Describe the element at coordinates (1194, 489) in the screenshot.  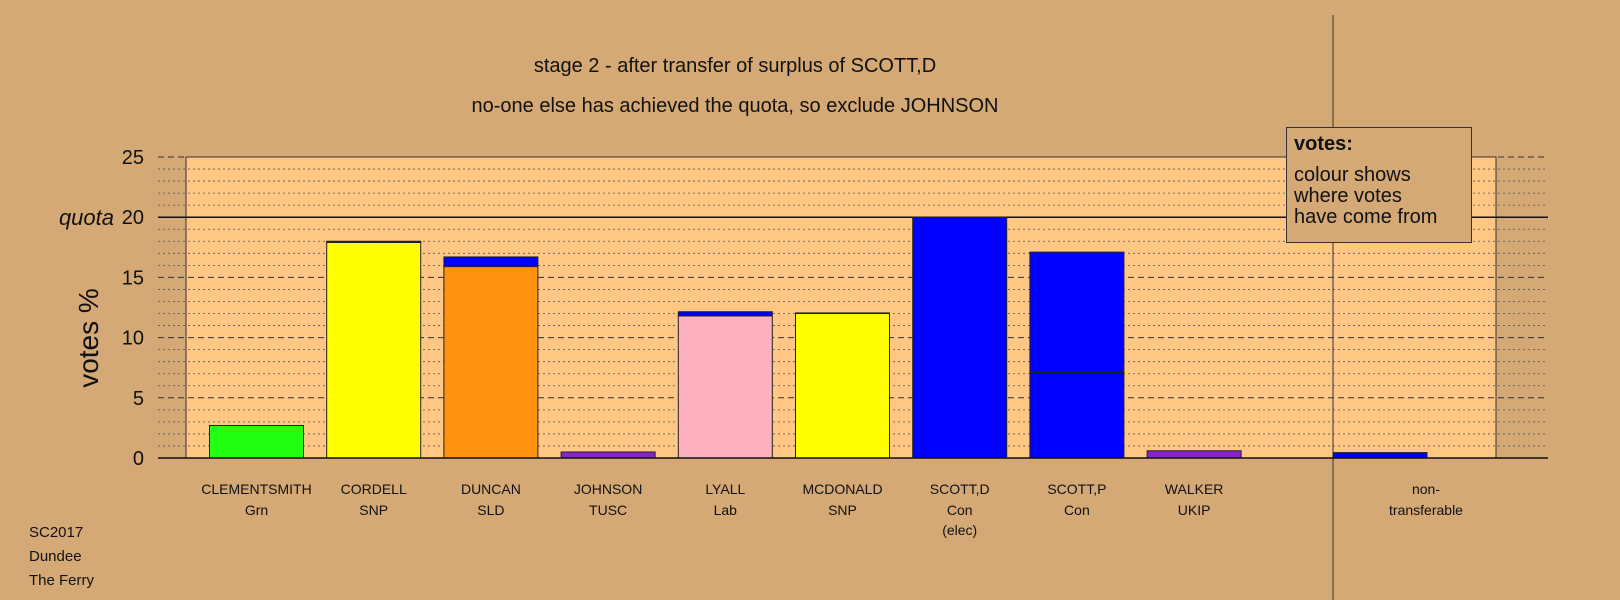
I see `x-label-name: WALKER` at that location.